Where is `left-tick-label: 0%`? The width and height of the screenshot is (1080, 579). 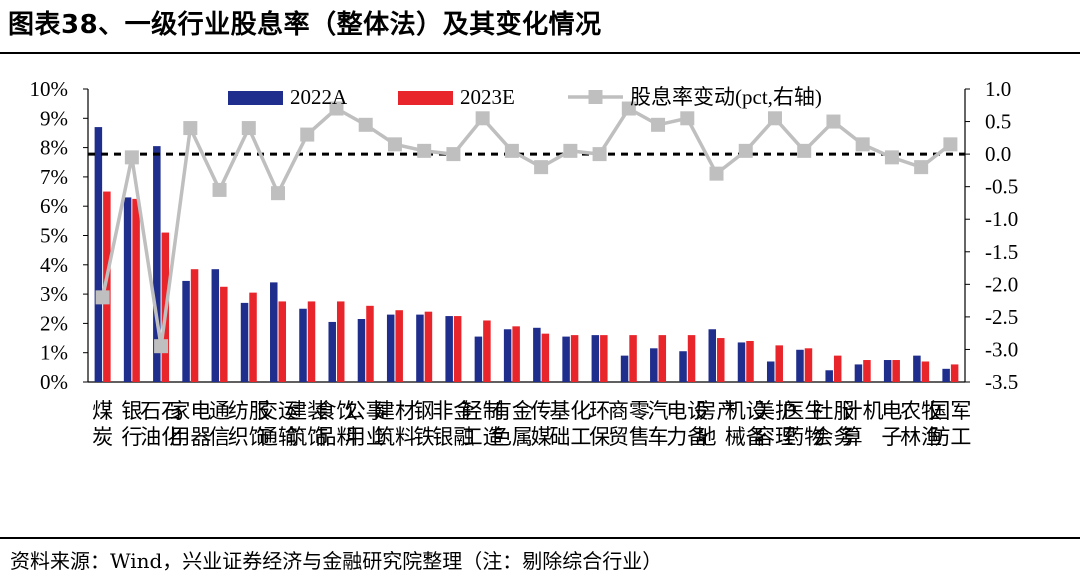
left-tick-label: 0% is located at coordinates (54, 382).